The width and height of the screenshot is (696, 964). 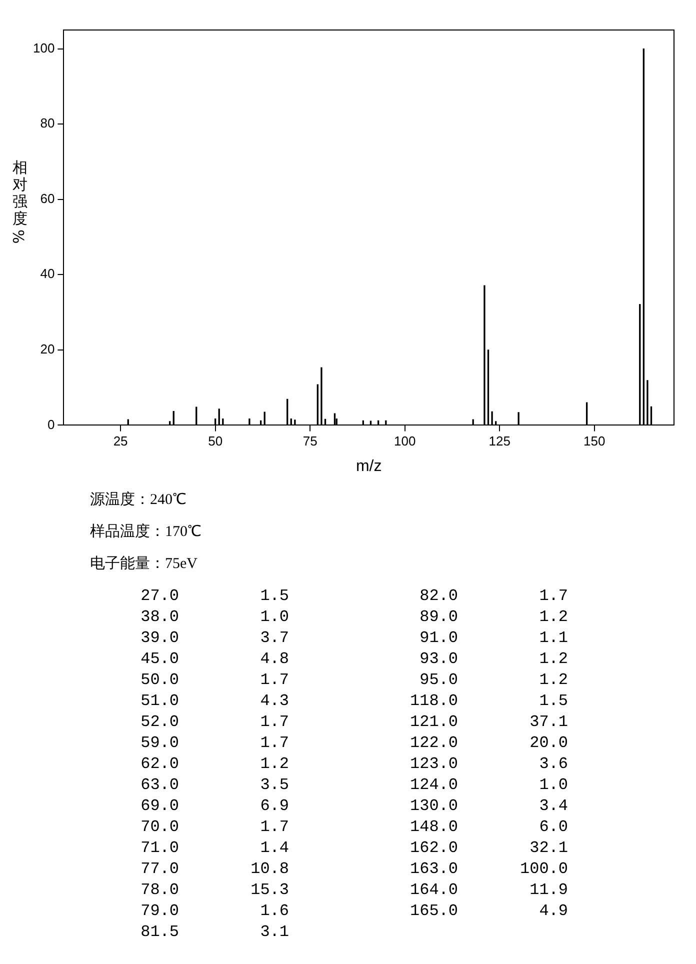 What do you see at coordinates (47, 123) in the screenshot?
I see `y-tick-label: 80` at bounding box center [47, 123].